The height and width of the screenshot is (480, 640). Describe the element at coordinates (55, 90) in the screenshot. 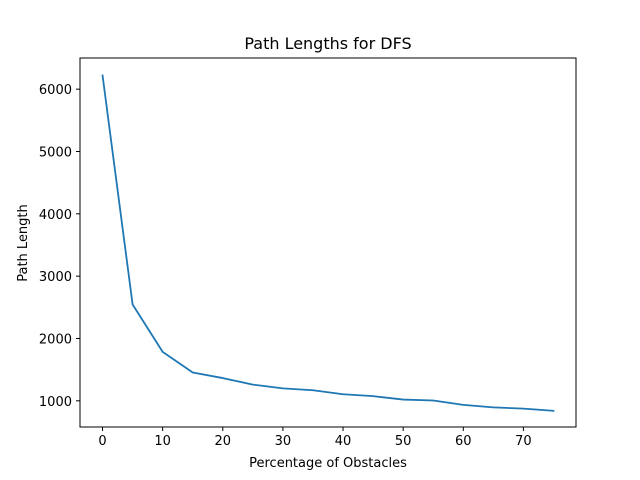

I see `y-tick-label: 6000` at that location.